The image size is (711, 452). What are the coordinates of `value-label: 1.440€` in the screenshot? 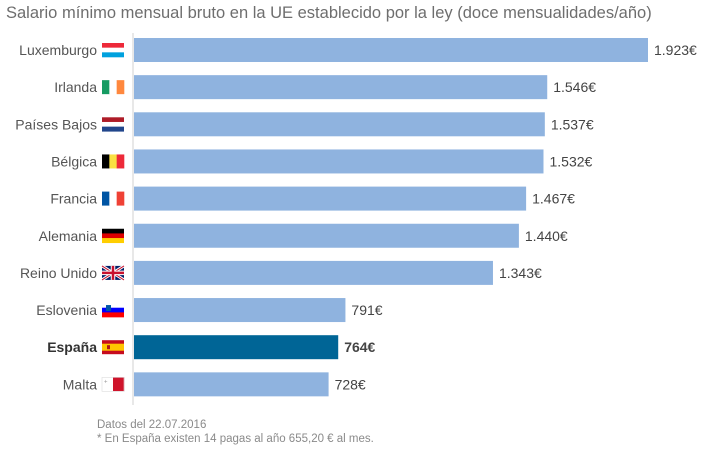 It's located at (546, 236).